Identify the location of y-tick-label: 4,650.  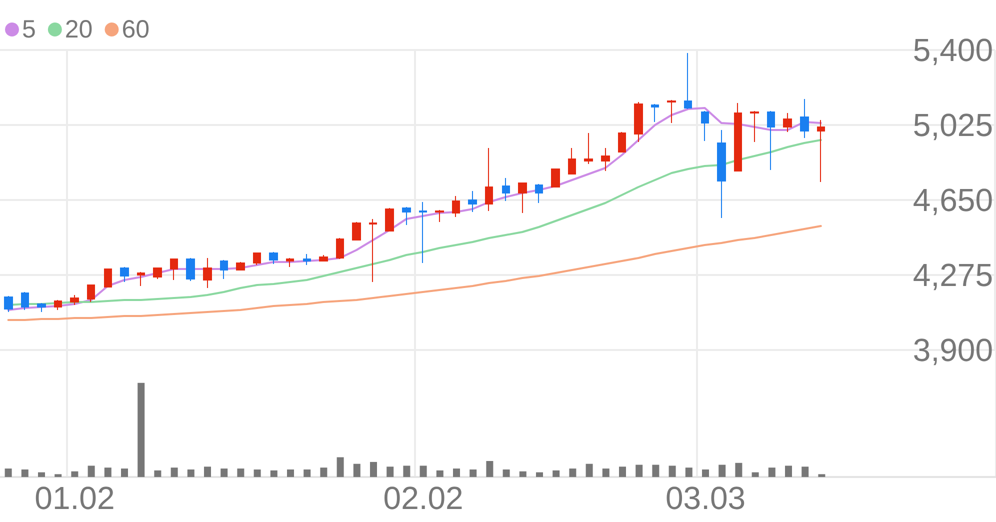
(952, 200).